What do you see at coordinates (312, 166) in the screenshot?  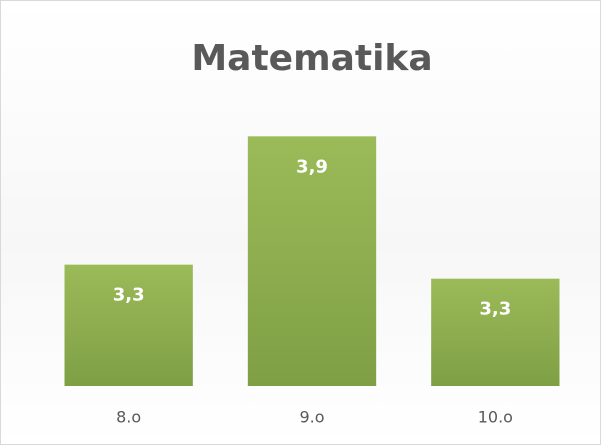 I see `data-label: 3,9` at bounding box center [312, 166].